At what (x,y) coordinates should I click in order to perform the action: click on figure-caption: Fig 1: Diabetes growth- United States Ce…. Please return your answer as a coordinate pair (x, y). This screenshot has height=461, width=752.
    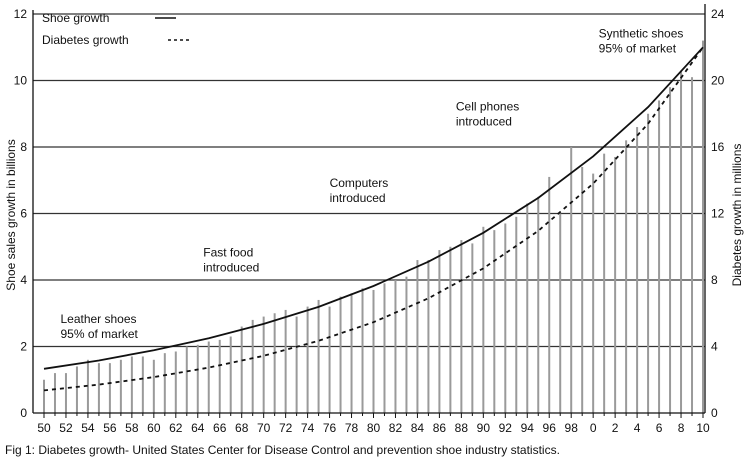
    Looking at the image, I should click on (282, 450).